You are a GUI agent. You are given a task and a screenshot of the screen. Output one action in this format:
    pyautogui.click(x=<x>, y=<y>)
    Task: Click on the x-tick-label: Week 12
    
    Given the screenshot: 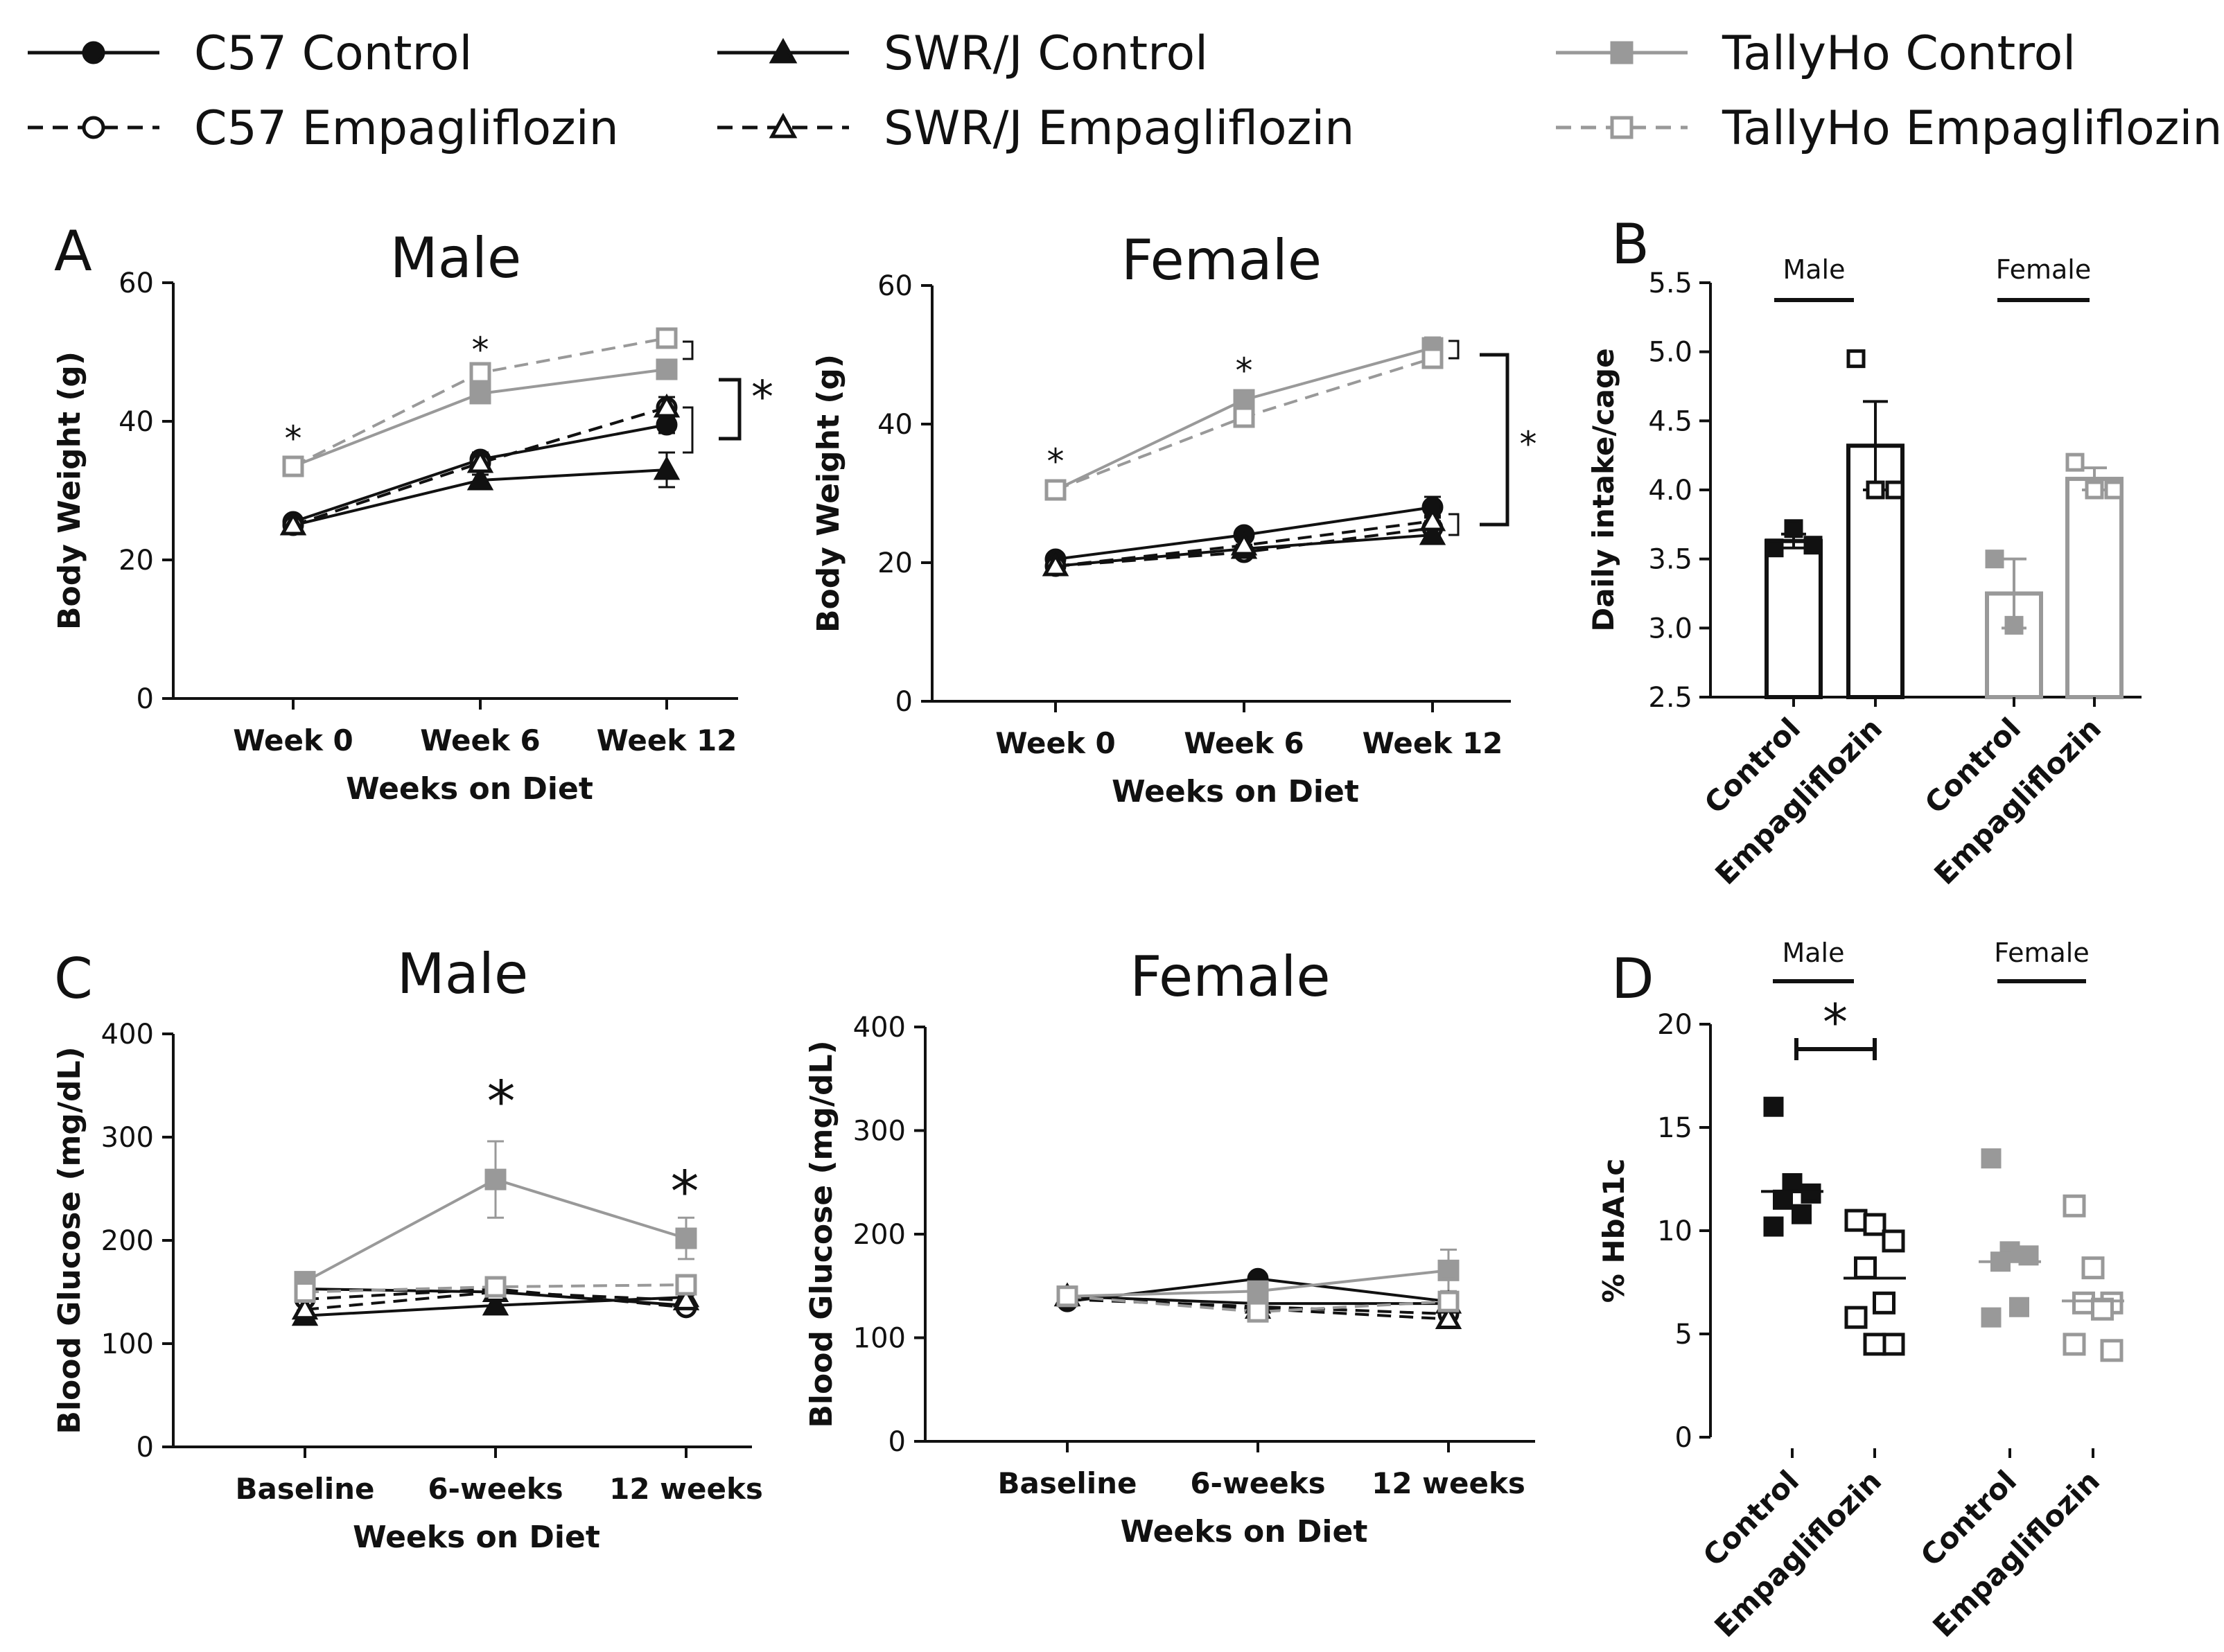 What is the action you would take?
    pyautogui.click(x=667, y=740)
    